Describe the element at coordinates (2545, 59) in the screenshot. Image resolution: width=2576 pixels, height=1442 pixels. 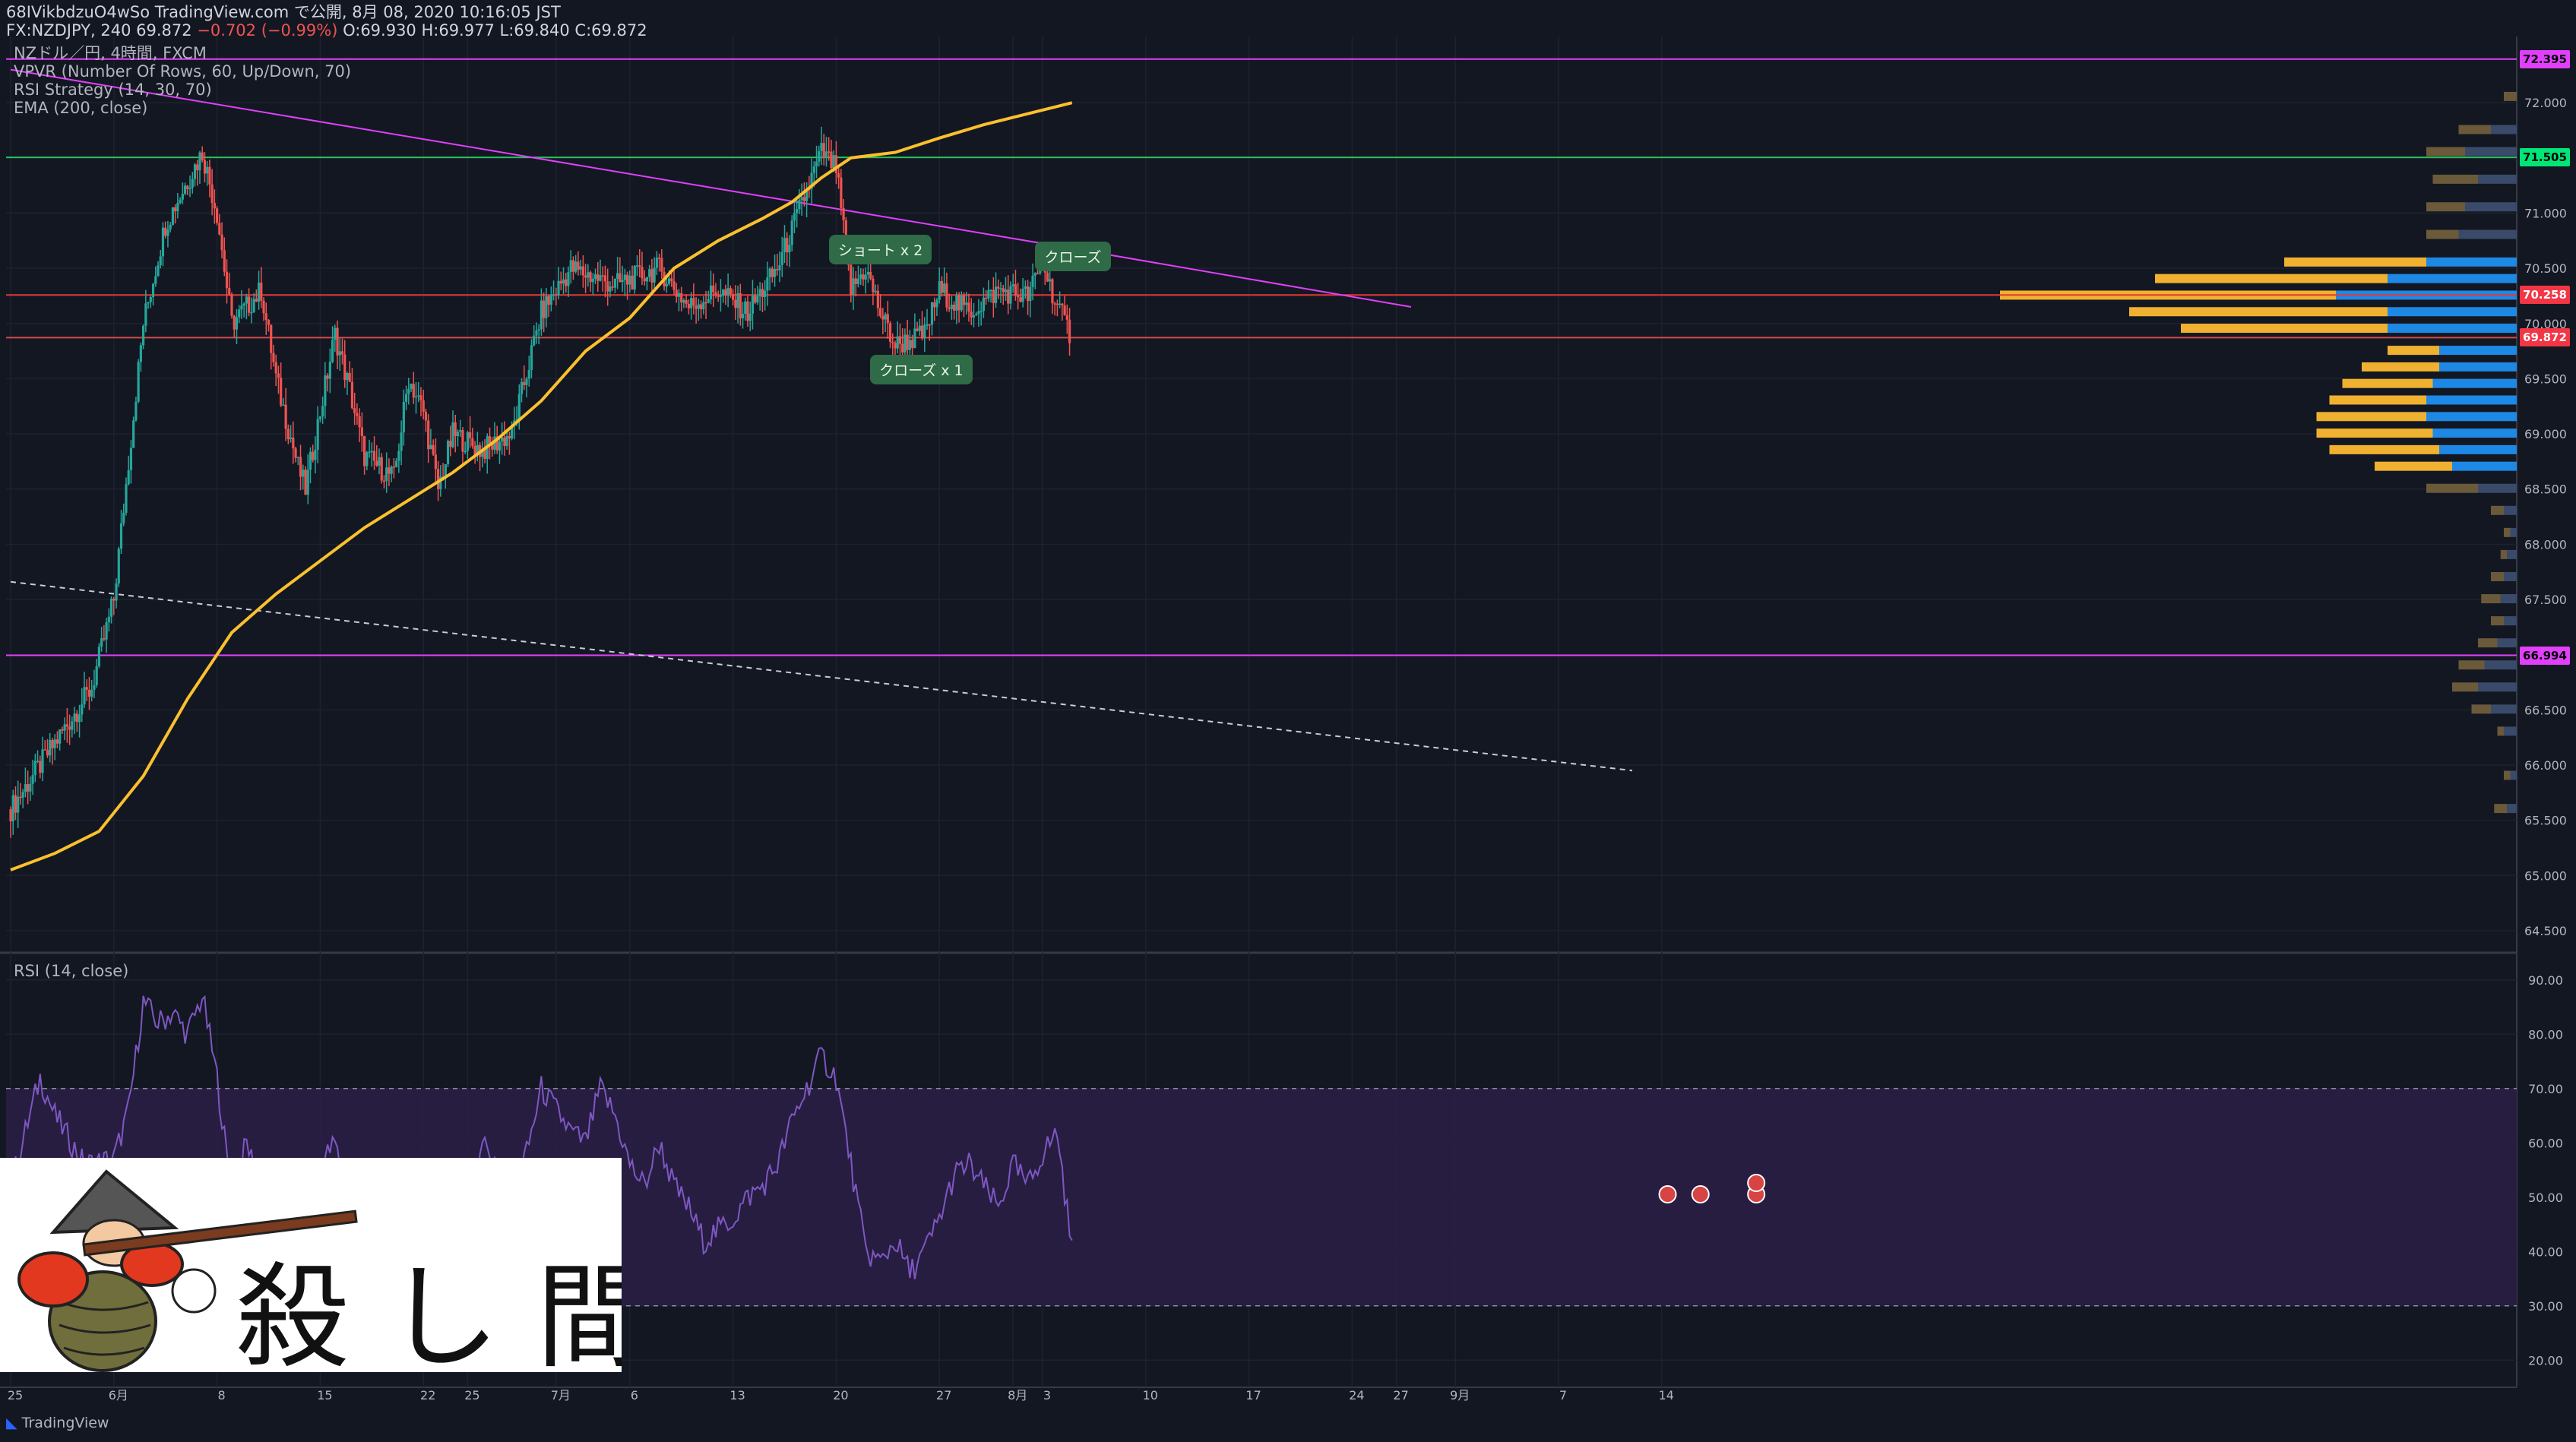
I see `price-tag: 72.395` at that location.